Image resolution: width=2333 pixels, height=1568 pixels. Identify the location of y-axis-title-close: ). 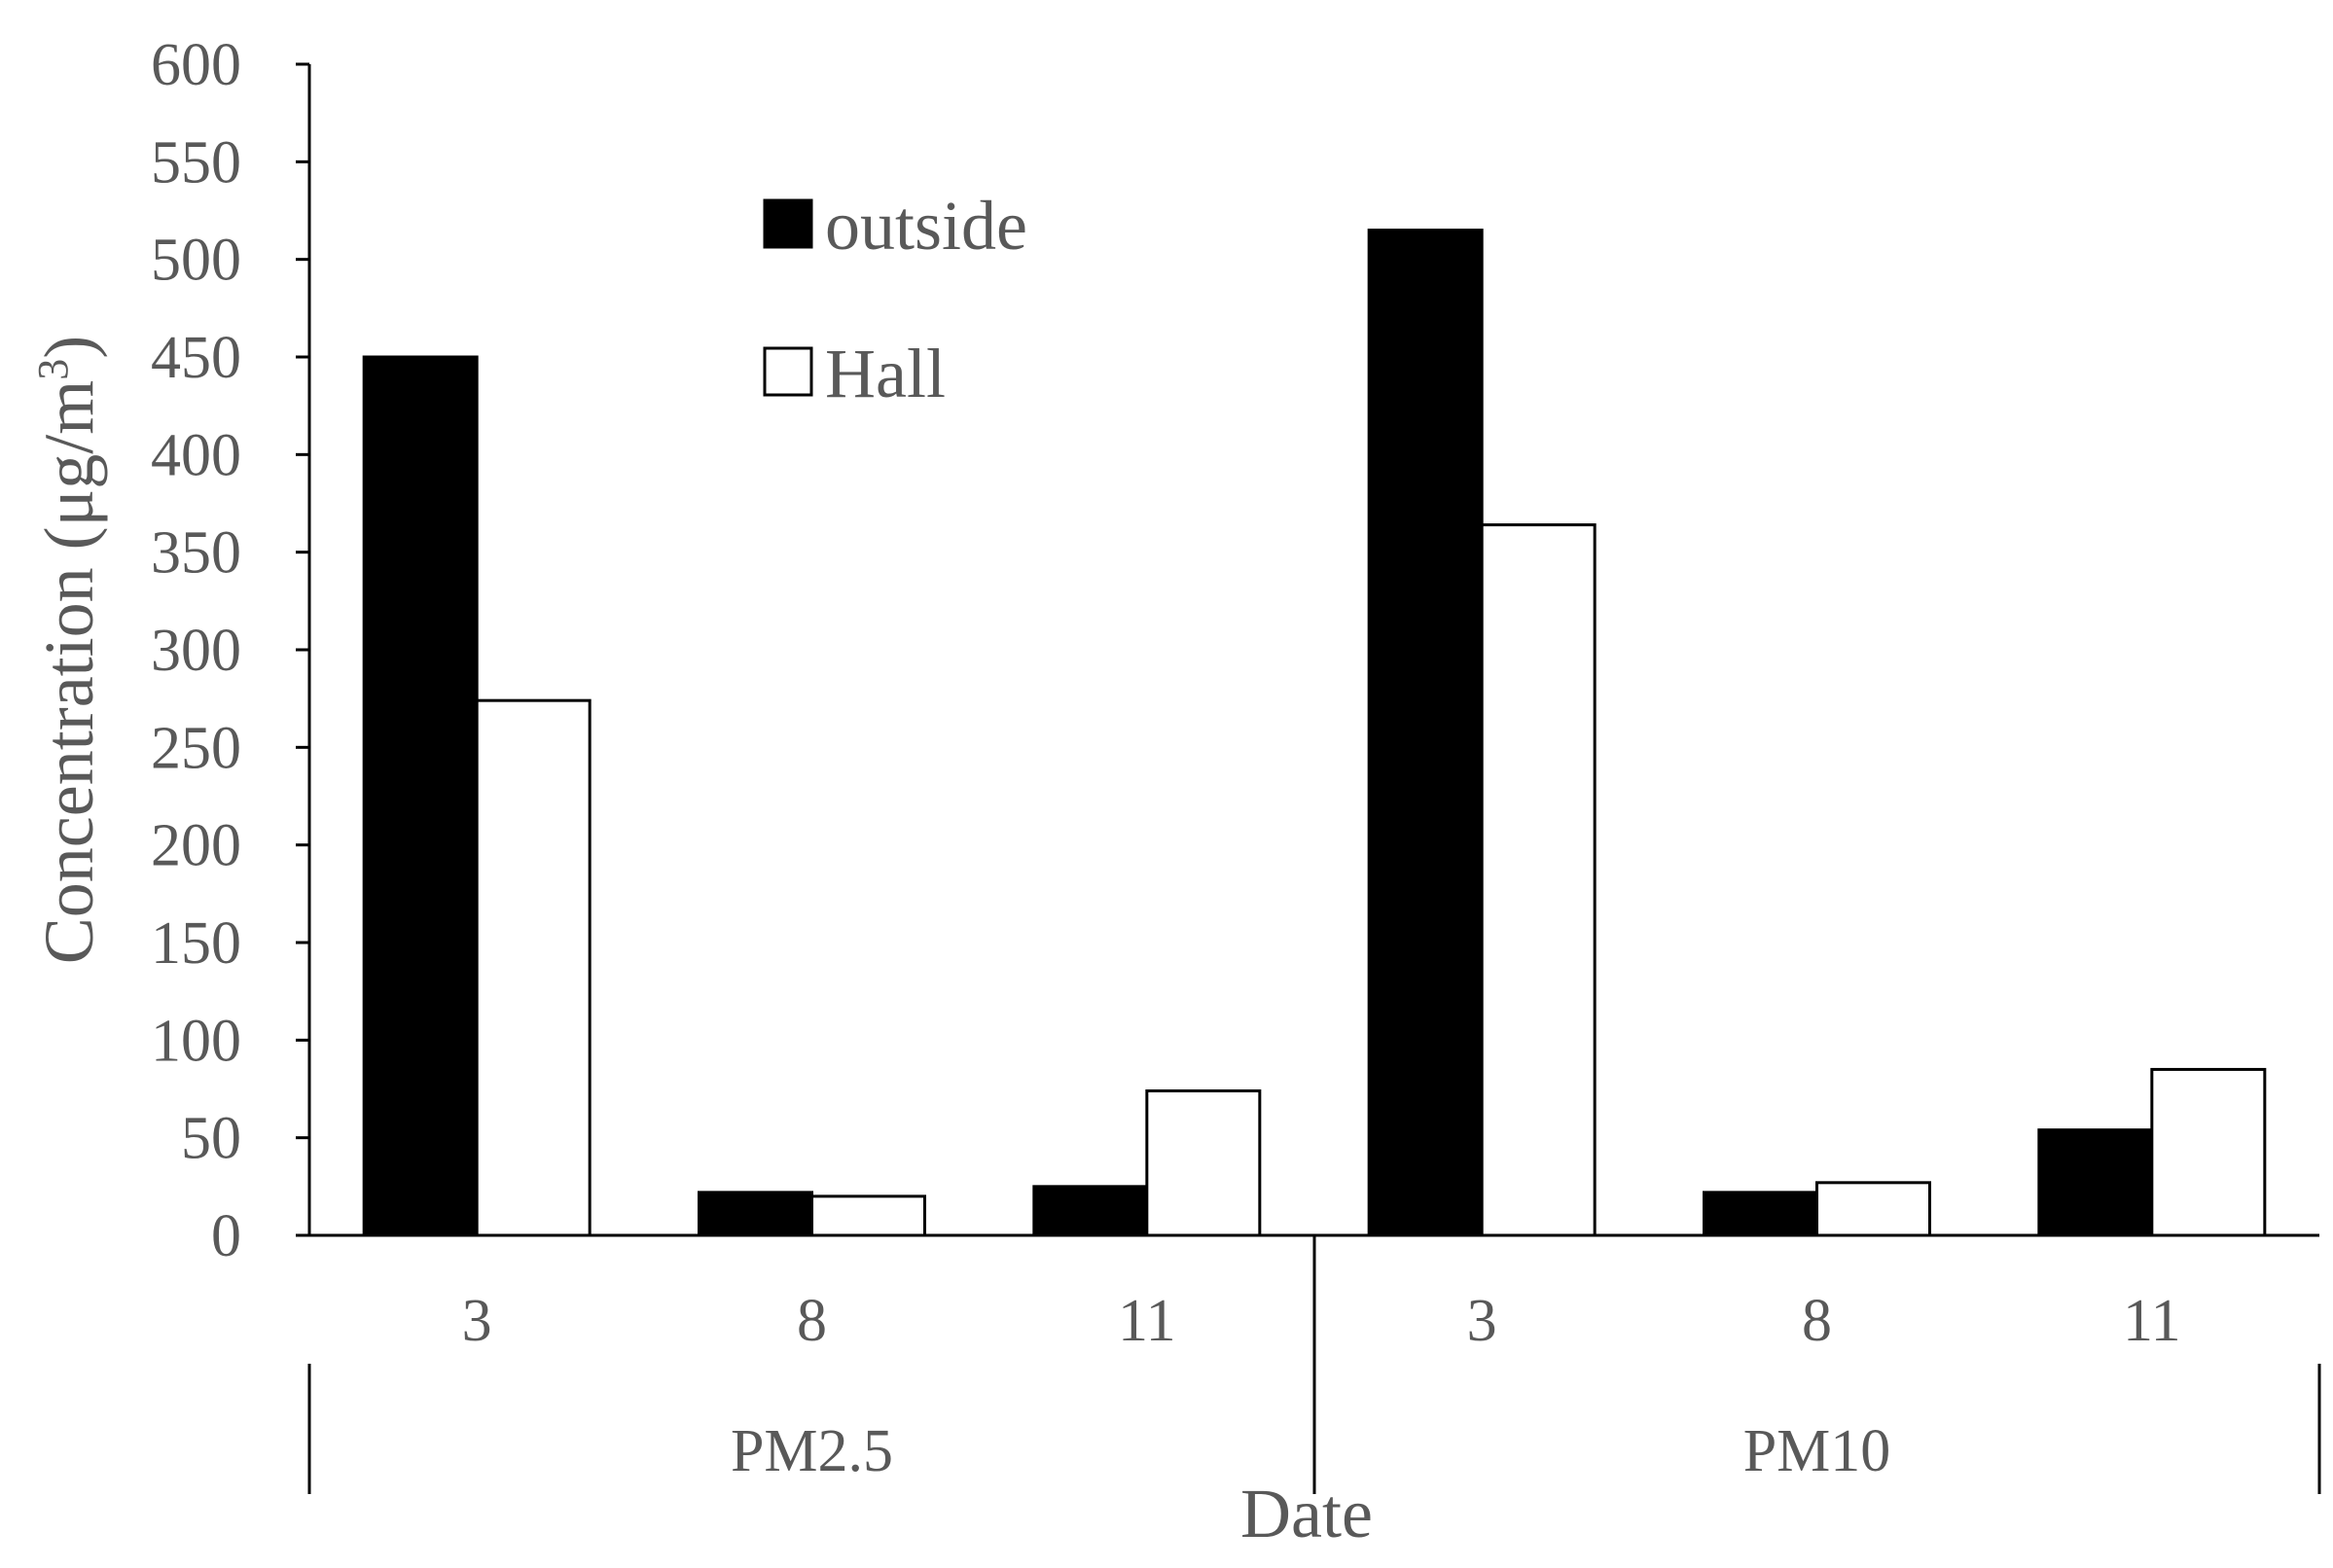
(69, 347).